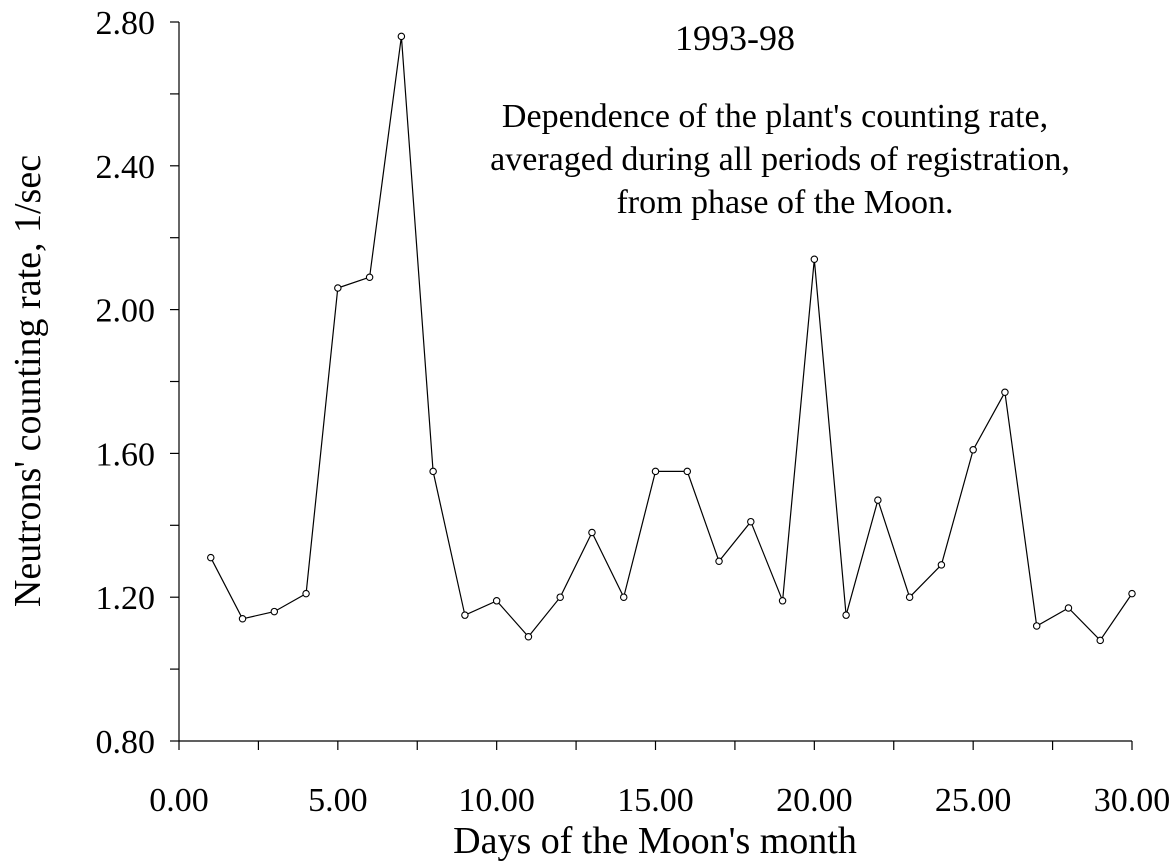  Describe the element at coordinates (496, 800) in the screenshot. I see `x-tick-label: 10.00` at that location.